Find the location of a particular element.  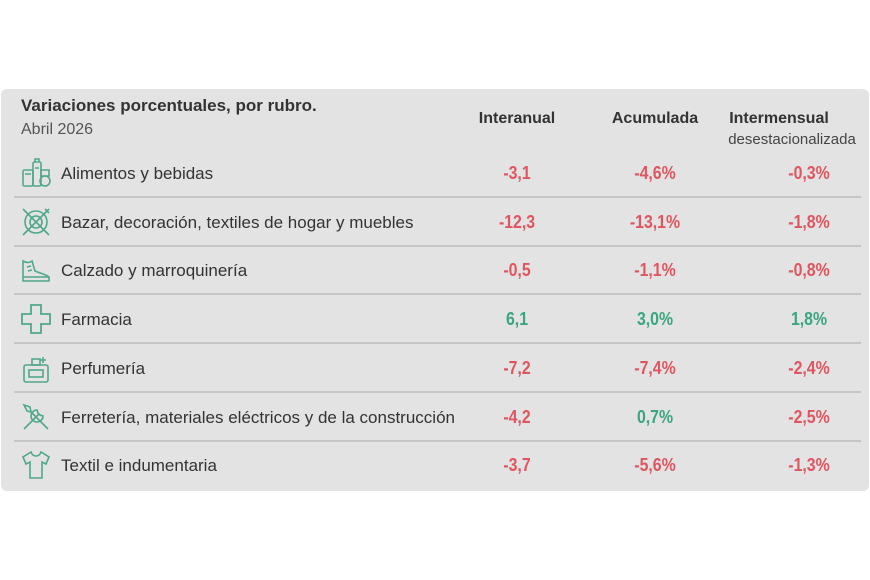

value-acumulada: -5,6% is located at coordinates (655, 465).